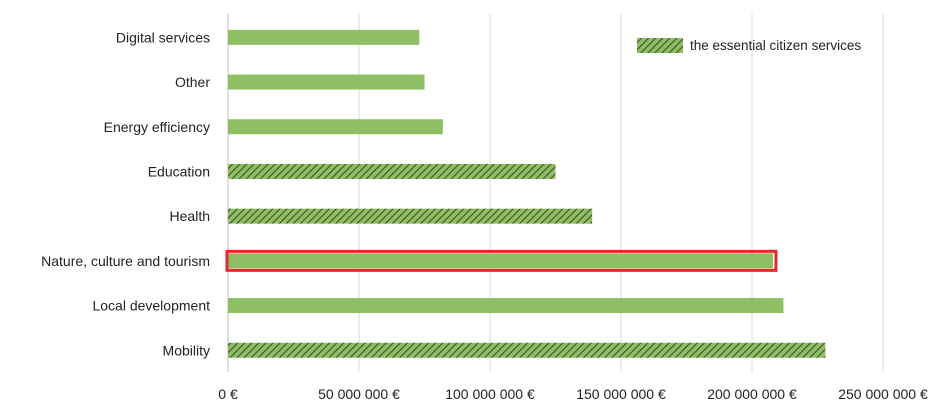 This screenshot has height=406, width=938. Describe the element at coordinates (883, 394) in the screenshot. I see `x-tick-label: 250 000 000 €` at that location.